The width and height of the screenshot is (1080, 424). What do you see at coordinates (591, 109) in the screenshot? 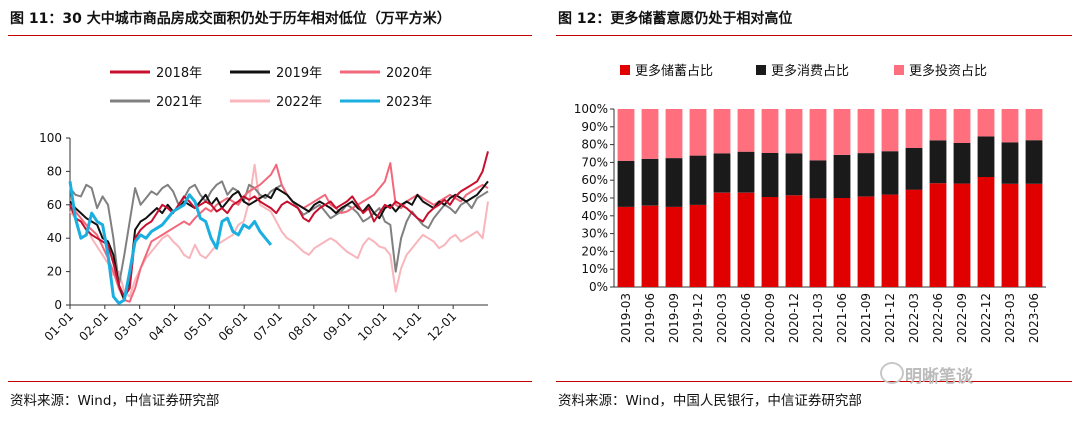
I see `bar-y-tick-label: 100%` at bounding box center [591, 109].